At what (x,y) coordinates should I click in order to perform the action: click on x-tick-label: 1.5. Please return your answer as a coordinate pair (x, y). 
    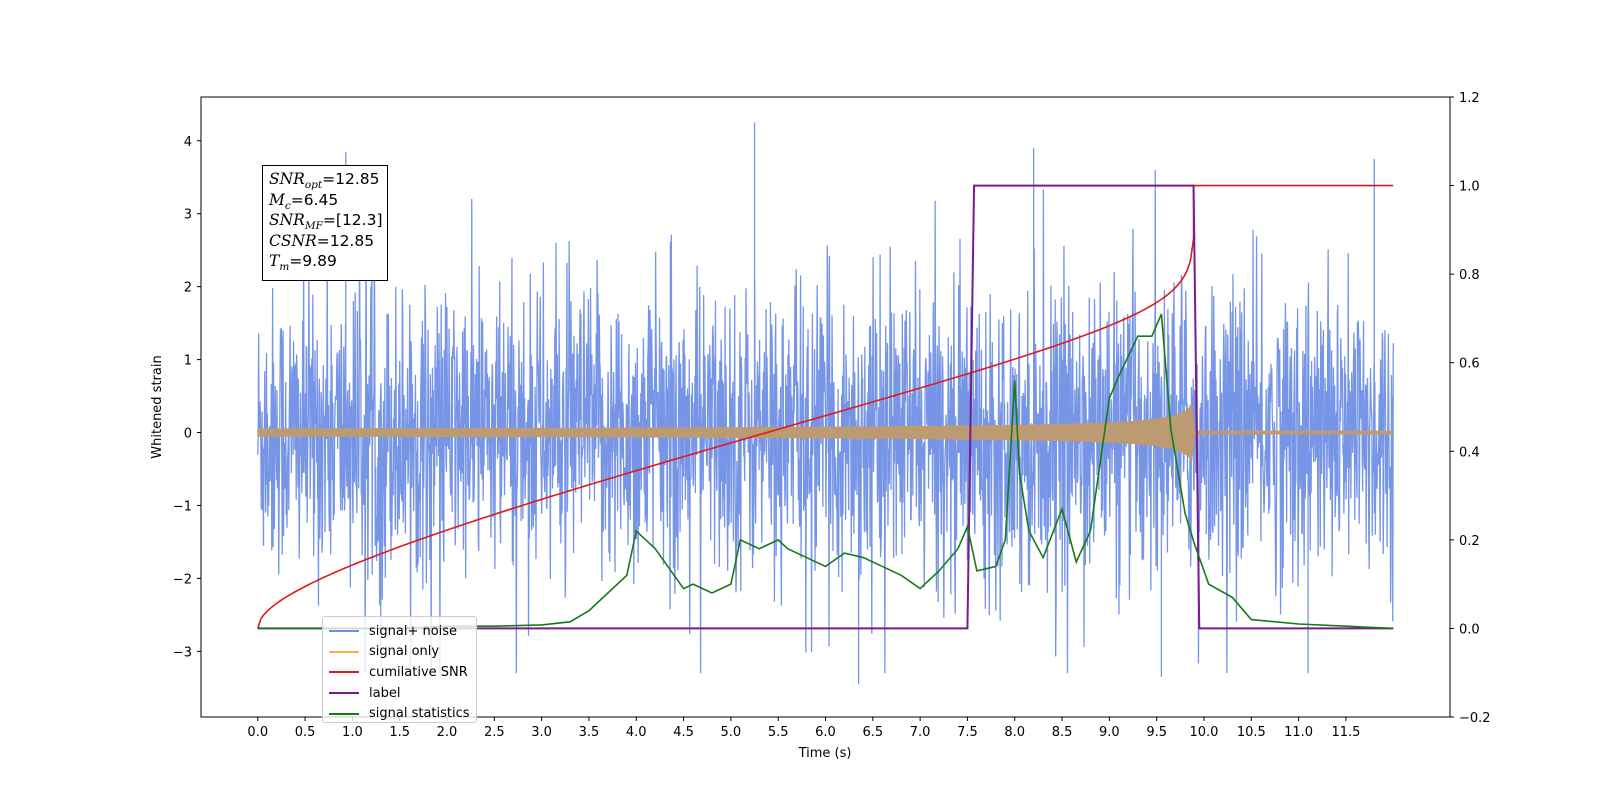
    Looking at the image, I should click on (399, 732).